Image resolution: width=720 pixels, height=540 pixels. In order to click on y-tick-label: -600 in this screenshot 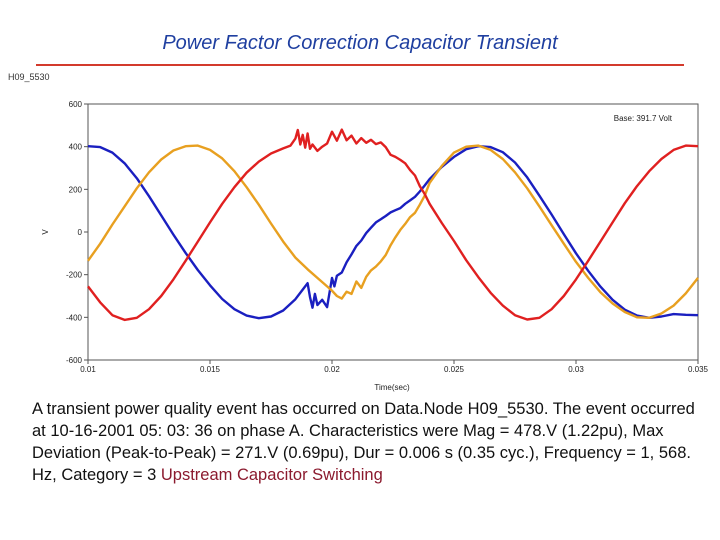, I will do `click(74, 360)`.